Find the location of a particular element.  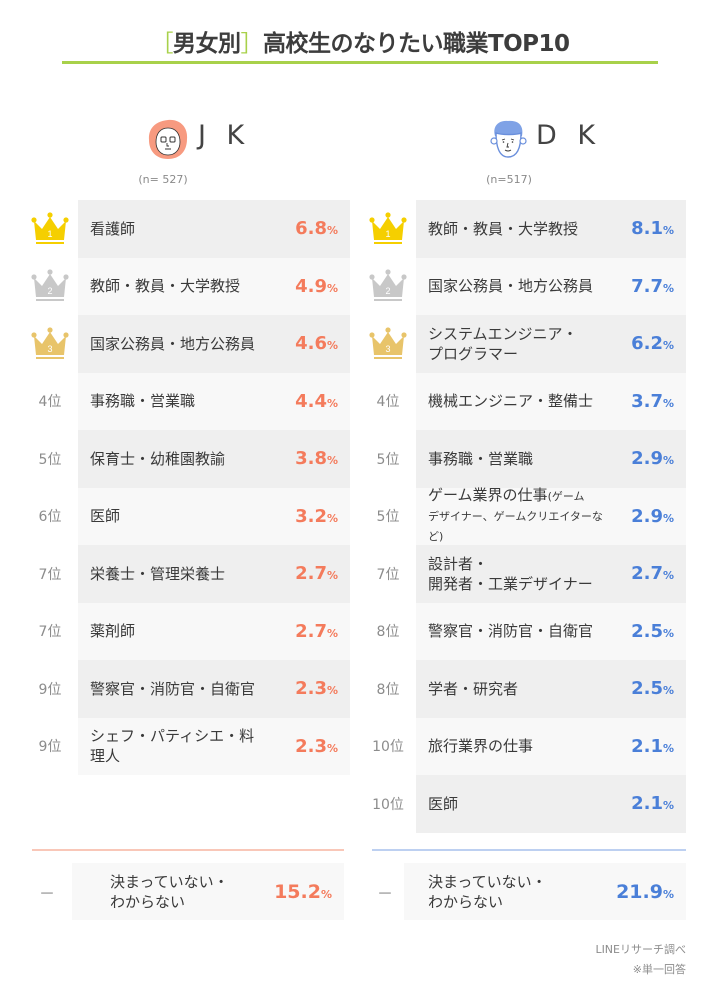

percentage: 3.8% is located at coordinates (316, 459).